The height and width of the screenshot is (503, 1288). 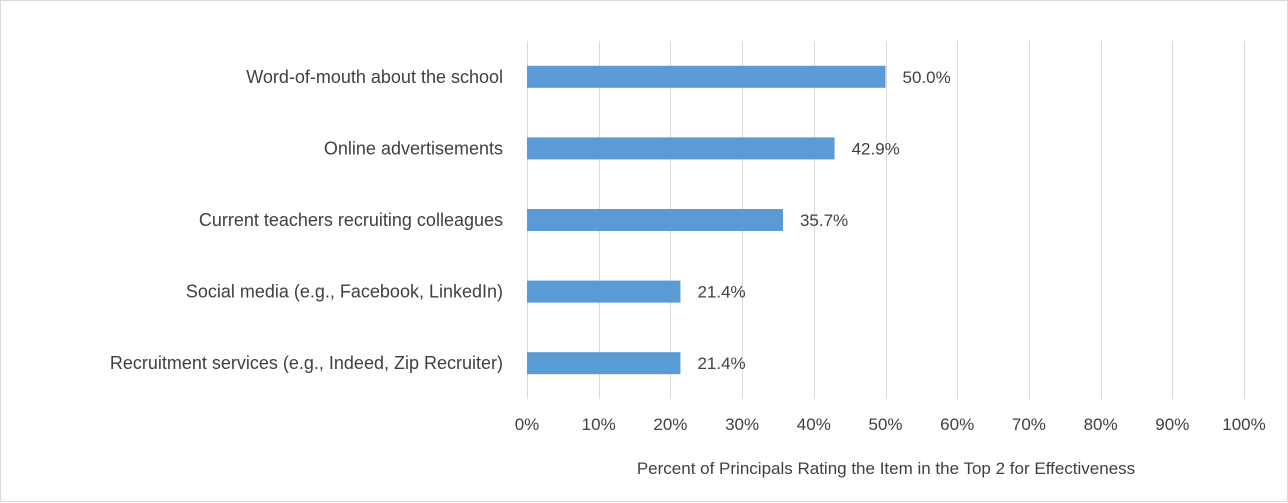 What do you see at coordinates (413, 148) in the screenshot?
I see `category-label: Online advertisements` at bounding box center [413, 148].